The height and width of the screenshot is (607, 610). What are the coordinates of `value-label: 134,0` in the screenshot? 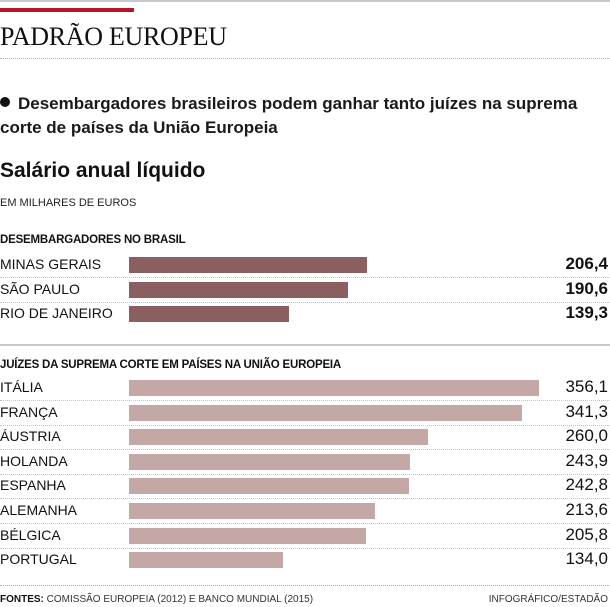 It's located at (586, 559).